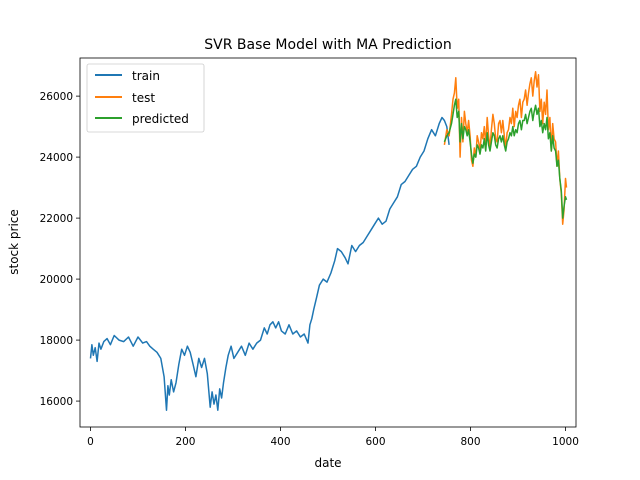  Describe the element at coordinates (505, 158) in the screenshot. I see `series-line-predicted` at that location.